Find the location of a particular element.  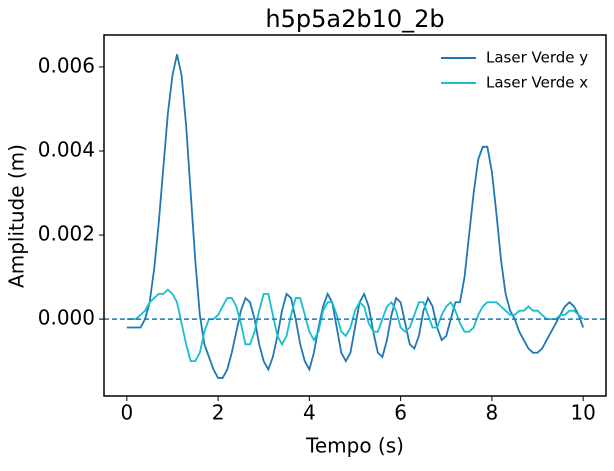

x-tick-label: 2 is located at coordinates (218, 413).